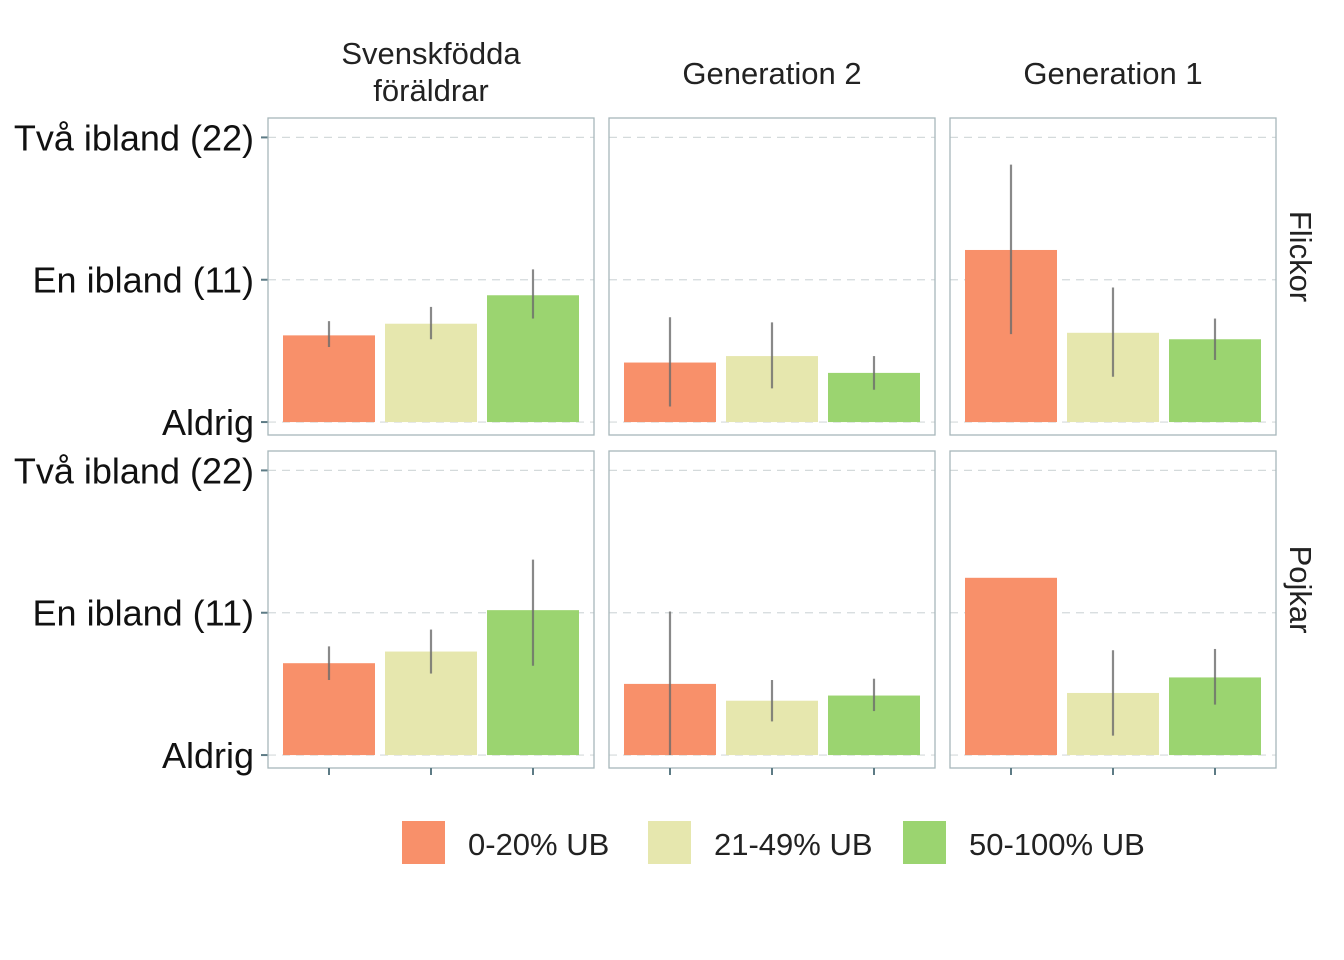 Image resolution: width=1344 pixels, height=960 pixels. What do you see at coordinates (538, 844) in the screenshot?
I see `legend-label: 0-20% UB` at bounding box center [538, 844].